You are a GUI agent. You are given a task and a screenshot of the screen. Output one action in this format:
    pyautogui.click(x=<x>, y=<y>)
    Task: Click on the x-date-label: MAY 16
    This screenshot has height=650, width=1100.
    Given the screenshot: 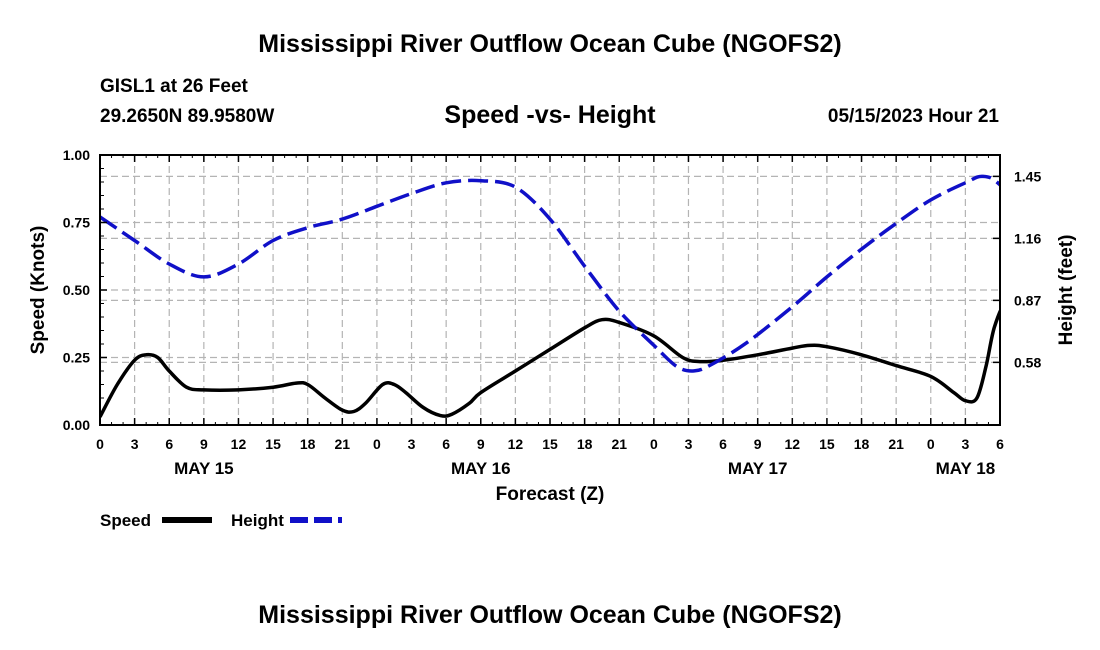 What is the action you would take?
    pyautogui.click(x=481, y=468)
    